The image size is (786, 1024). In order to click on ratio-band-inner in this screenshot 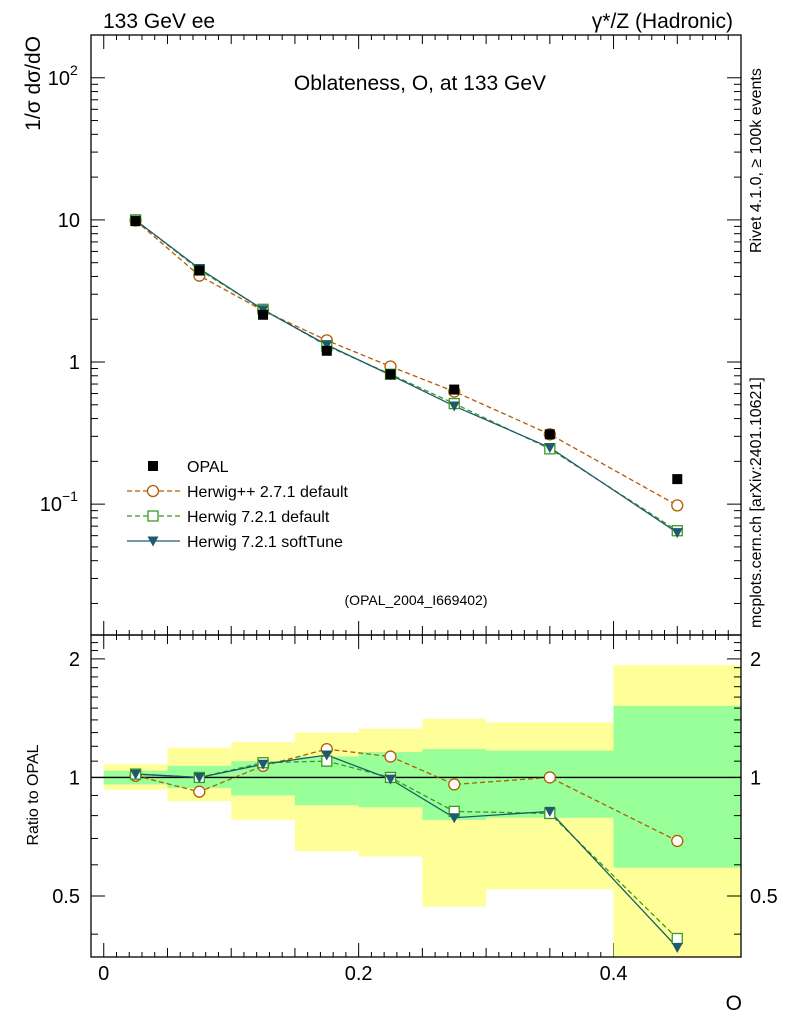, I will do `click(550, 784)`.